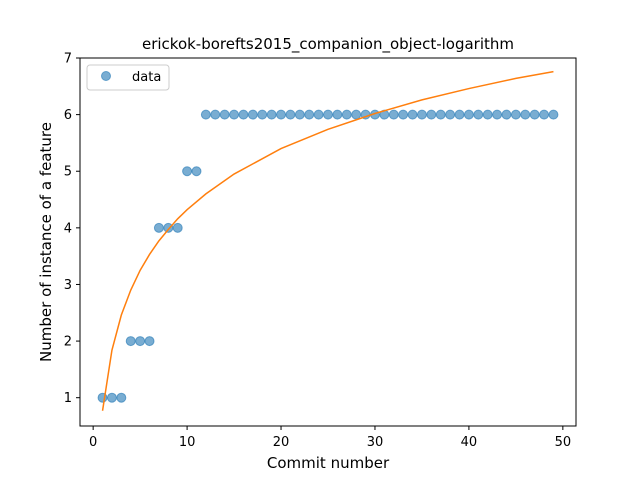  I want to click on y-tick-label: 1, so click(68, 398).